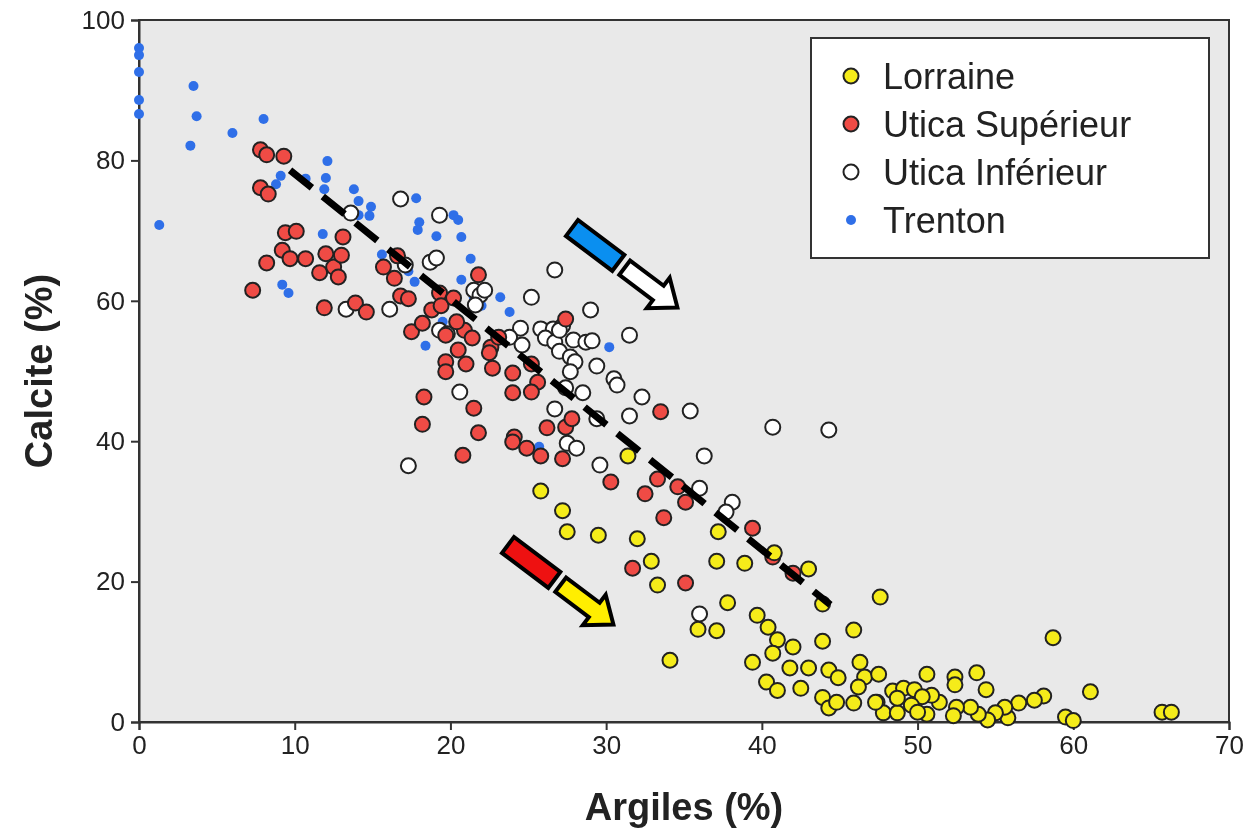 The height and width of the screenshot is (834, 1250). Describe the element at coordinates (39, 371) in the screenshot. I see `y-axis-title: Calcite (%)` at that location.